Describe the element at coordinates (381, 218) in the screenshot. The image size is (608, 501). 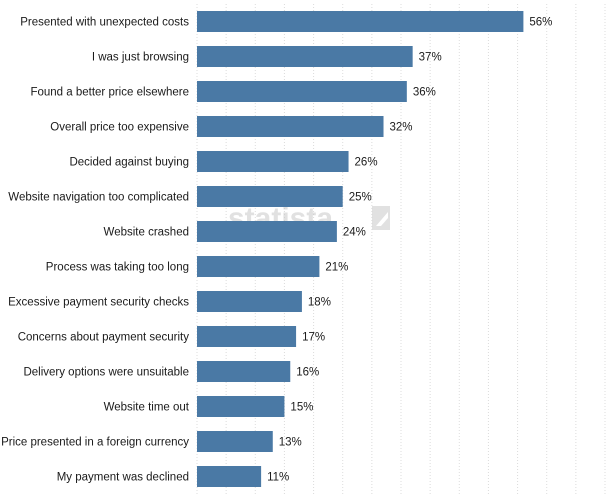
I see `statista-logo-icon` at that location.